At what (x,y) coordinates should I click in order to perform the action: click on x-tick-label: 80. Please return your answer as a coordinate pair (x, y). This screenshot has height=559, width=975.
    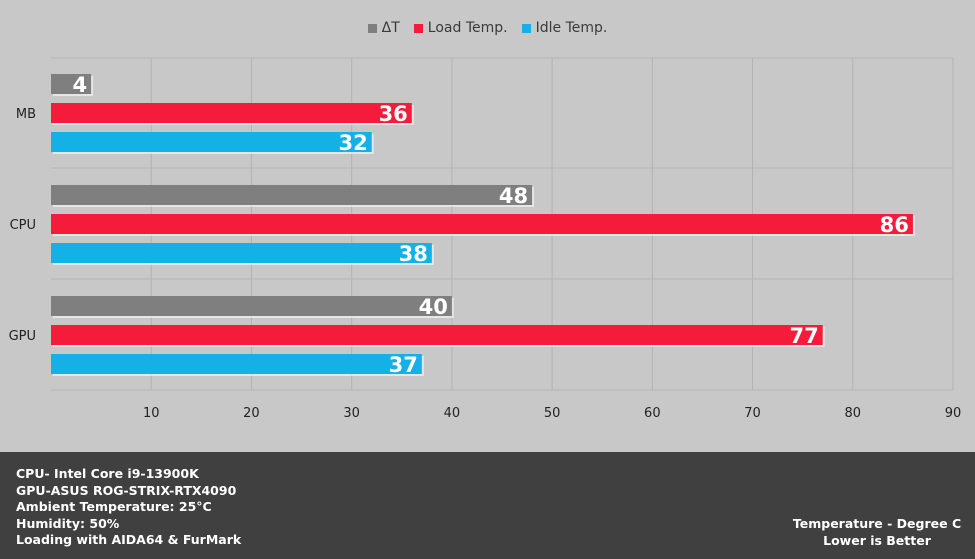
    Looking at the image, I should click on (853, 413).